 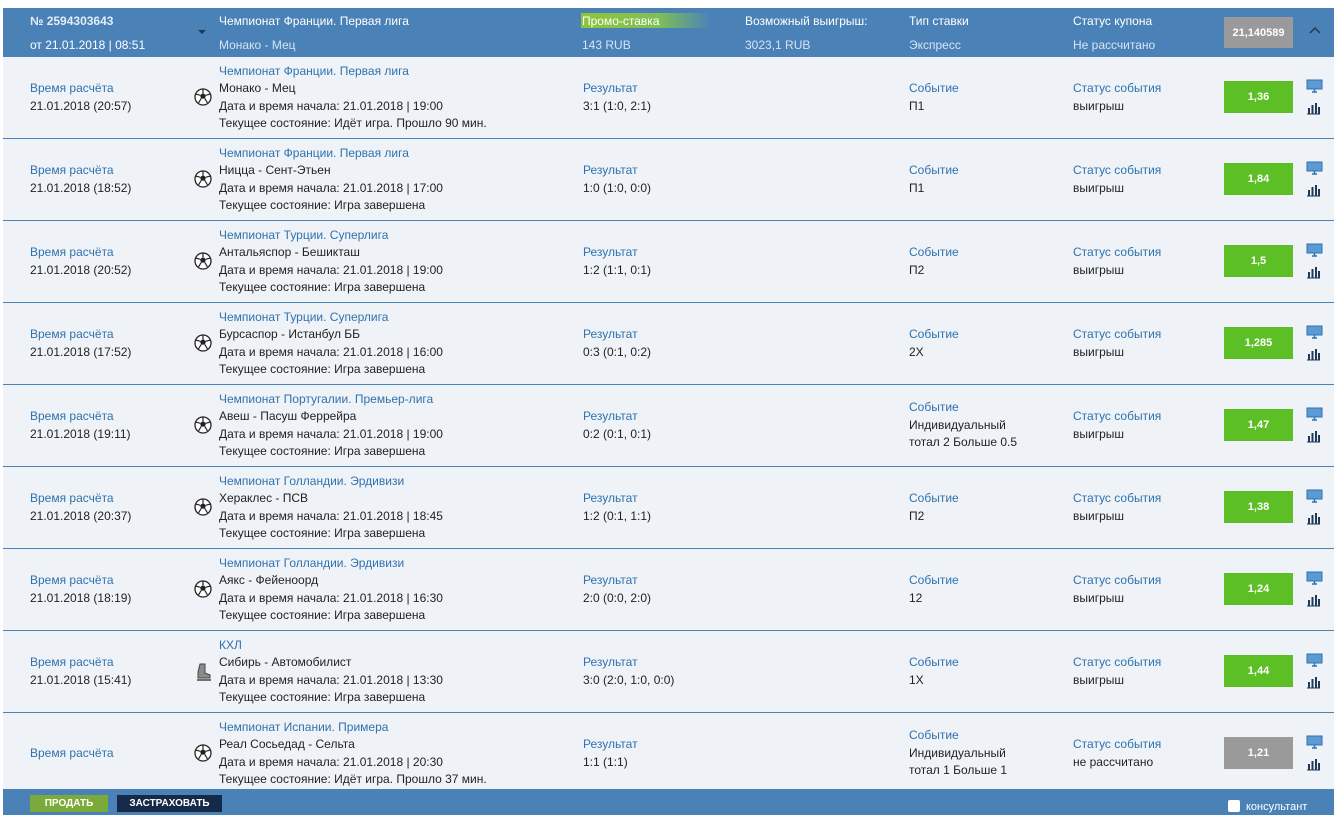 I want to click on coupon-footer: ПРОДАТЬ ЗАСТРАХОВАТЬ консультант, so click(x=668, y=802).